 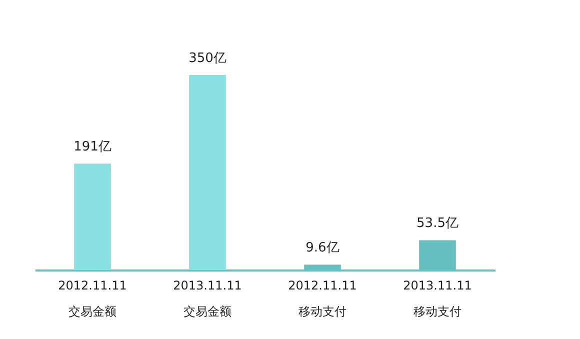 I want to click on data-label: 53.5亿, so click(x=437, y=224).